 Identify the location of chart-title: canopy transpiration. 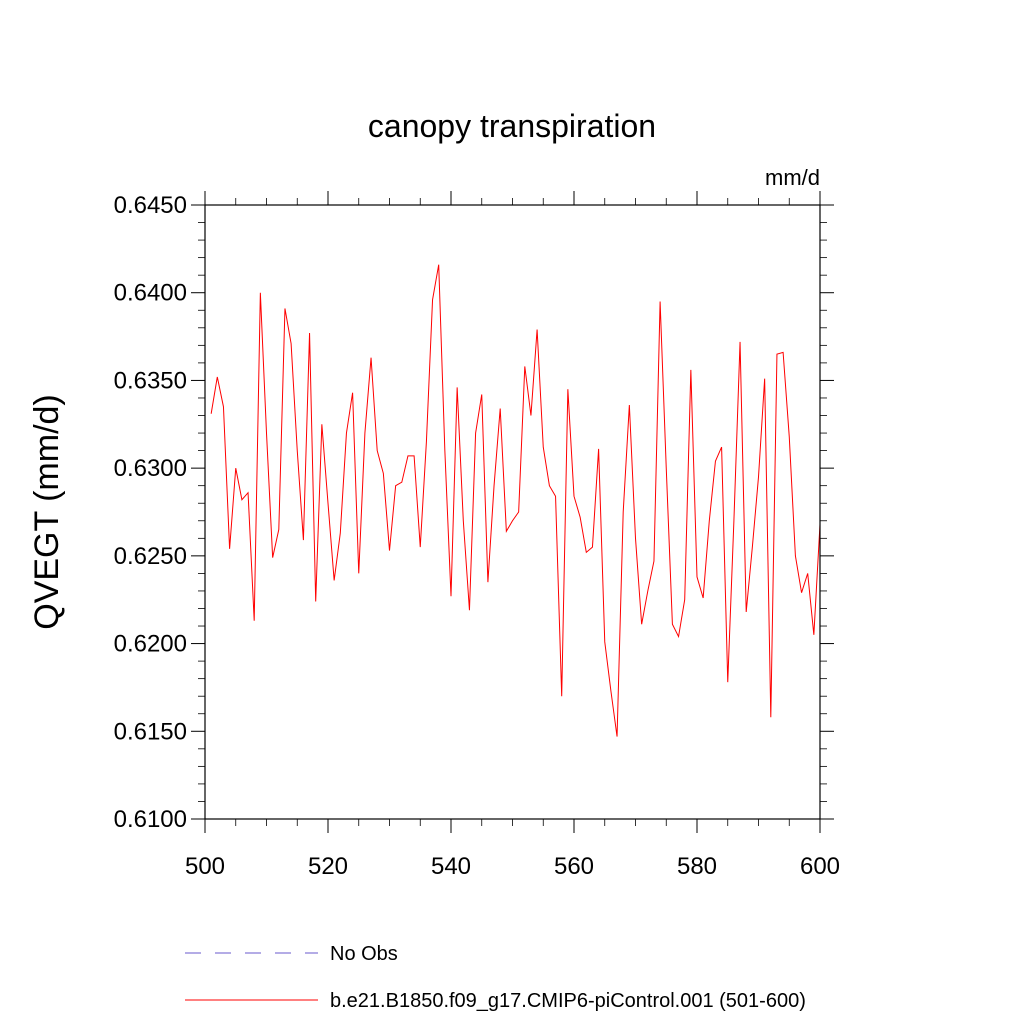
(512, 126).